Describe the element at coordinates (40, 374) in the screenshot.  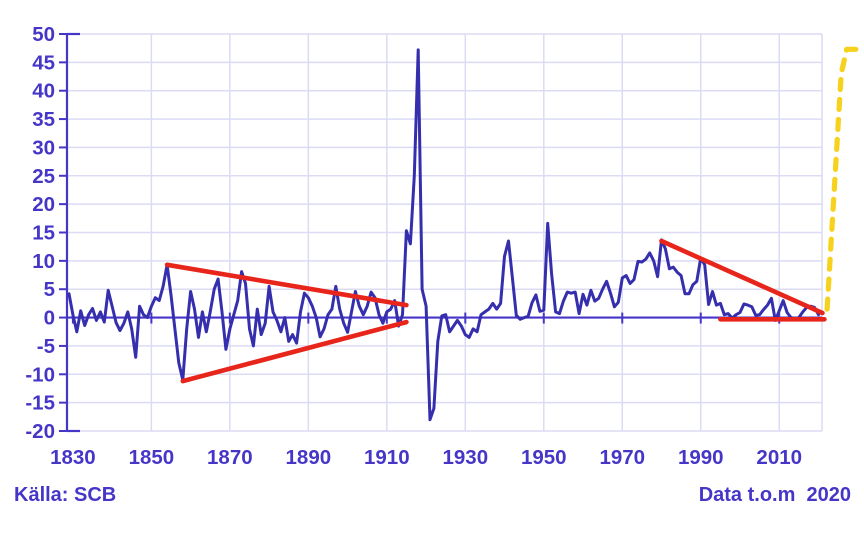
I see `y-tick-label: -10` at that location.